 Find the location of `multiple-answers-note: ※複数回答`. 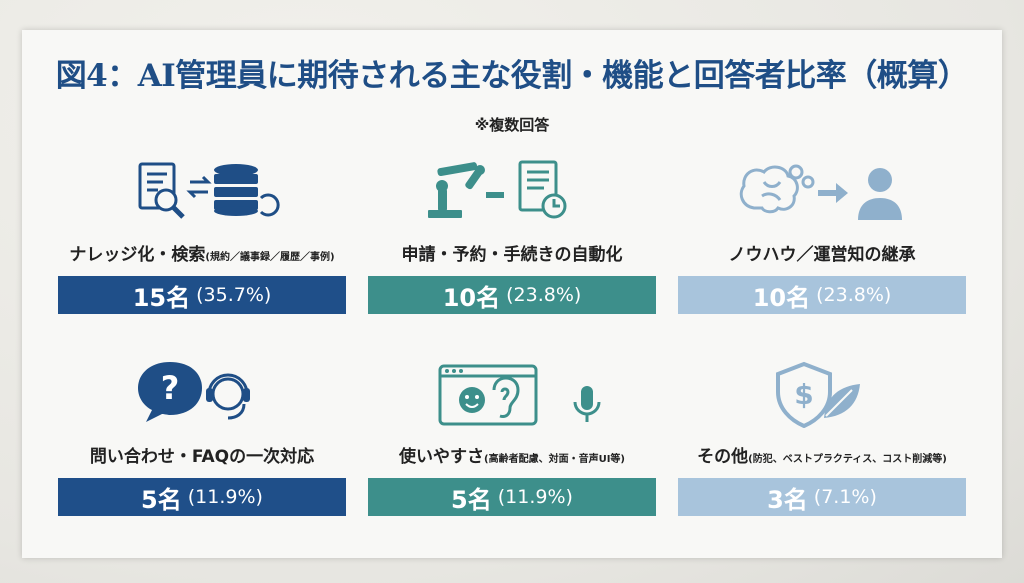

multiple-answers-note: ※複数回答 is located at coordinates (512, 125).